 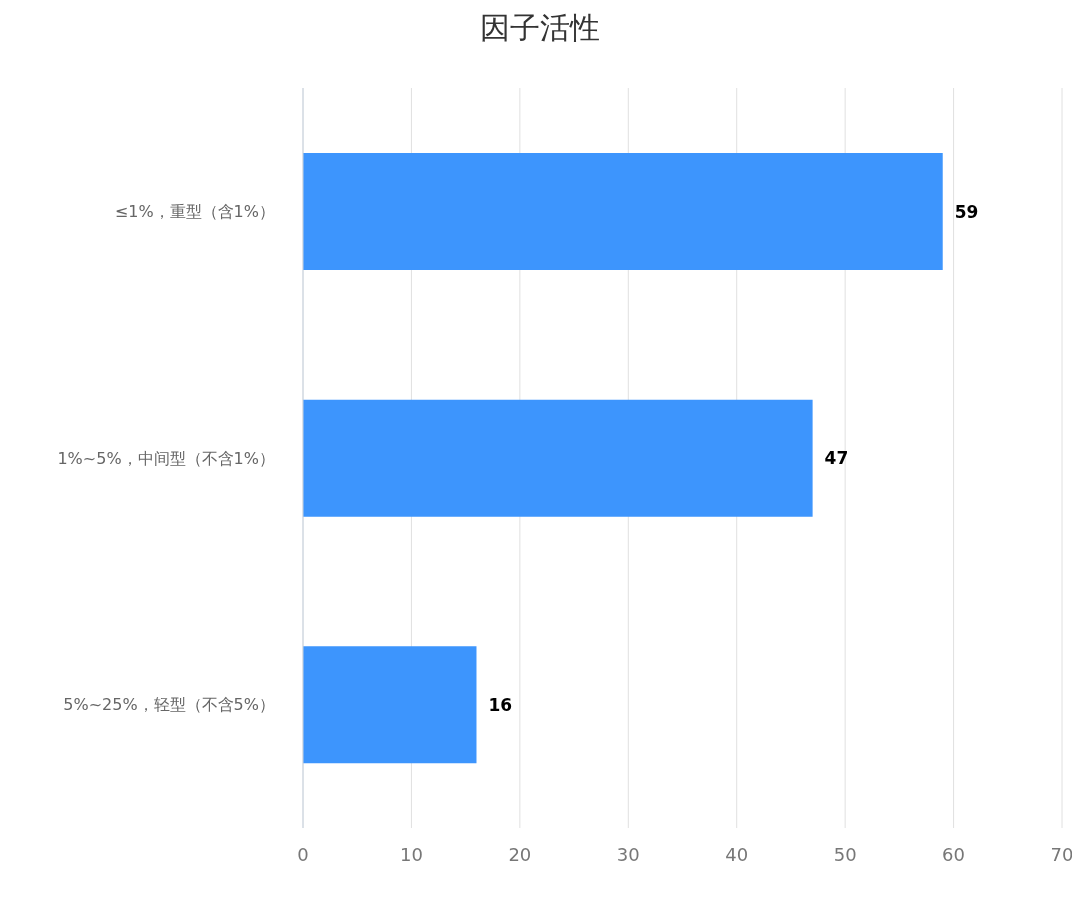 What do you see at coordinates (303, 854) in the screenshot?
I see `x-tick-label: 0` at bounding box center [303, 854].